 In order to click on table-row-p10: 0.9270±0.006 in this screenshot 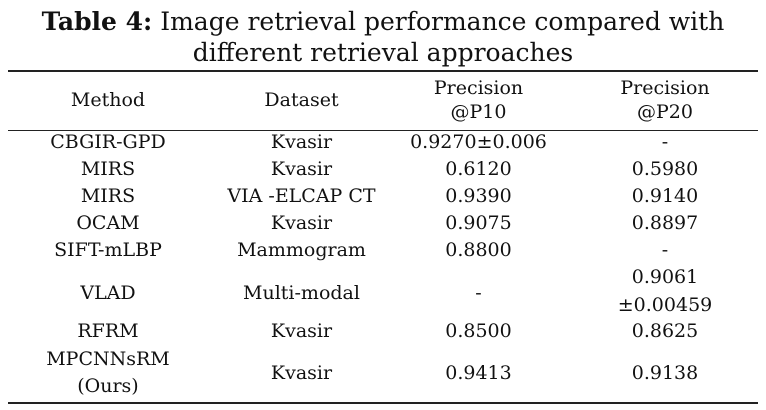, I will do `click(478, 142)`.